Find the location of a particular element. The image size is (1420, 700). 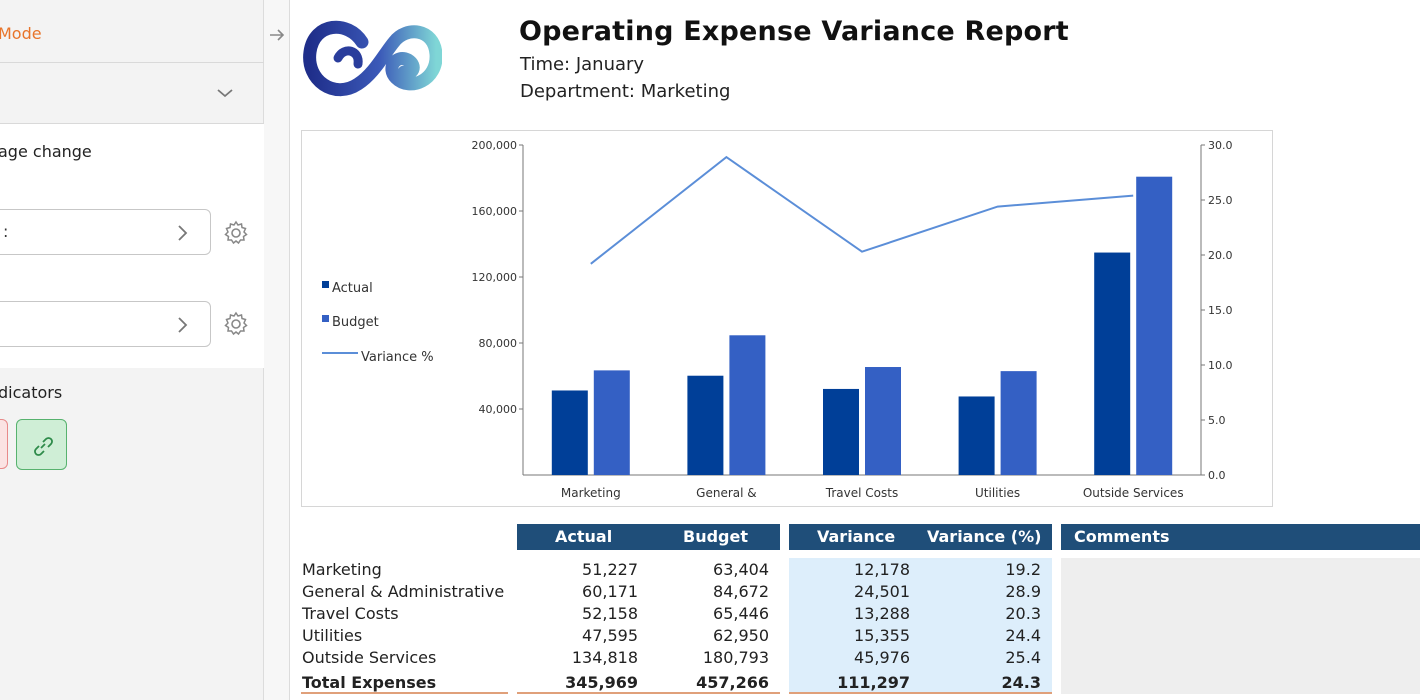

row-label: Marketing is located at coordinates (342, 569).